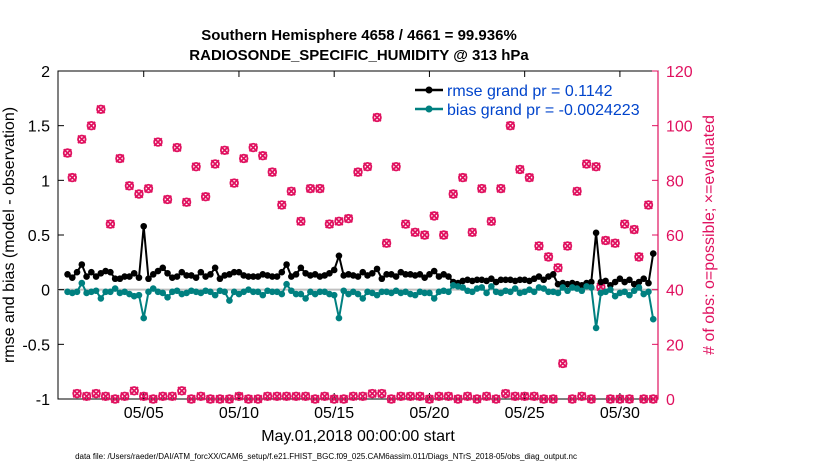  I want to click on y-tick-label: 0.5, so click(39, 236).